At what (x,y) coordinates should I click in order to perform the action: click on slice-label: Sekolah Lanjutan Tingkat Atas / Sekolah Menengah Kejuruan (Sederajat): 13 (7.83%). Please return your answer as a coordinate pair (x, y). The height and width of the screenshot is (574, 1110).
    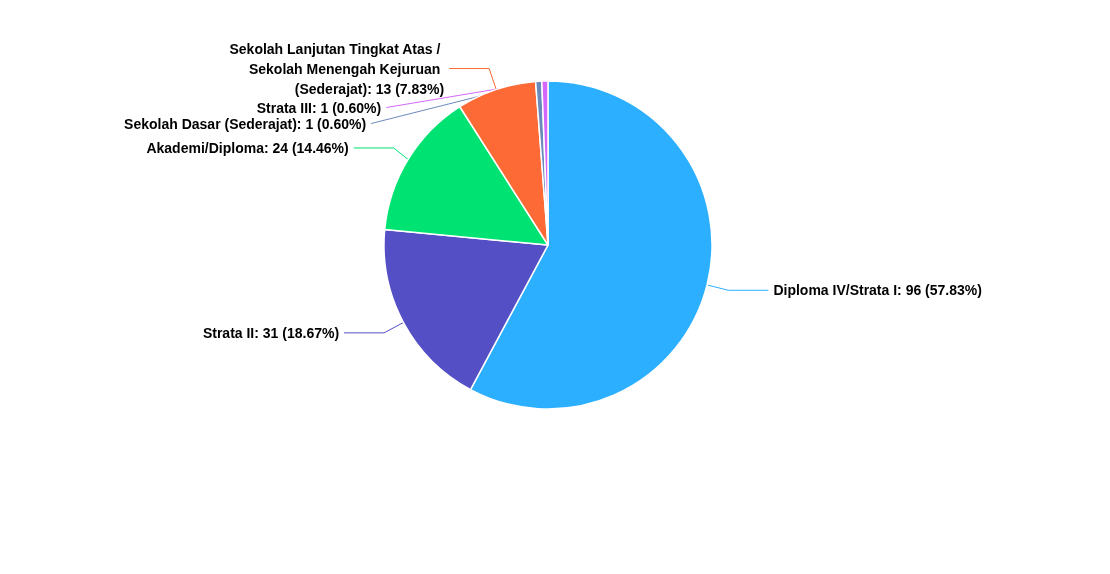
    Looking at the image, I should click on (337, 68).